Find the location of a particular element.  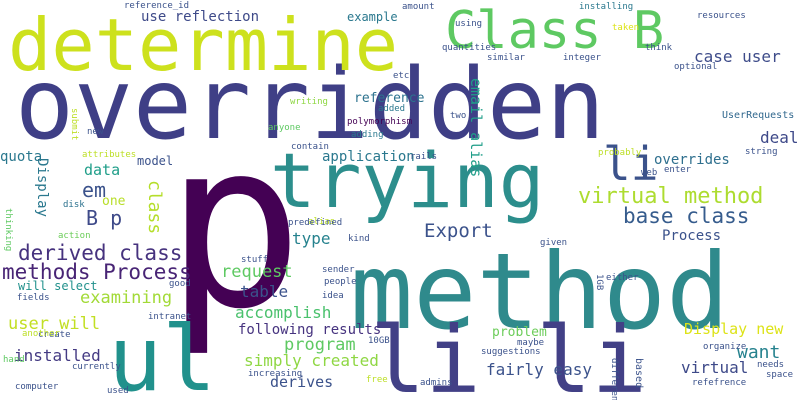

cloud-word: attributes is located at coordinates (109, 155).